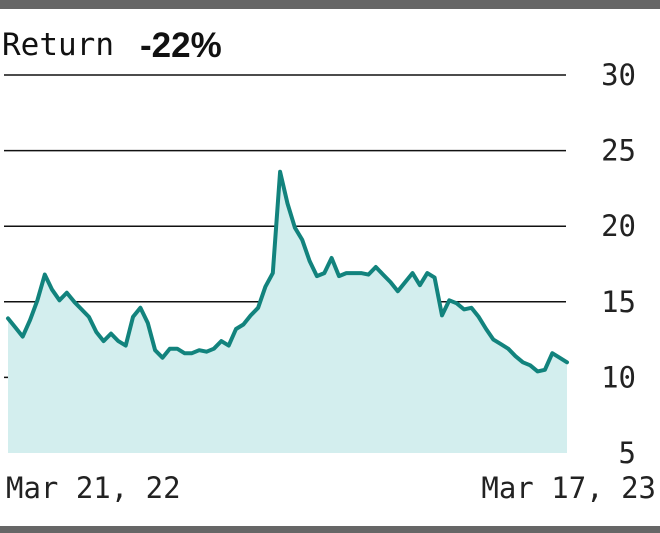 This screenshot has height=533, width=660. What do you see at coordinates (58, 45) in the screenshot?
I see `chart-title-label: Return` at bounding box center [58, 45].